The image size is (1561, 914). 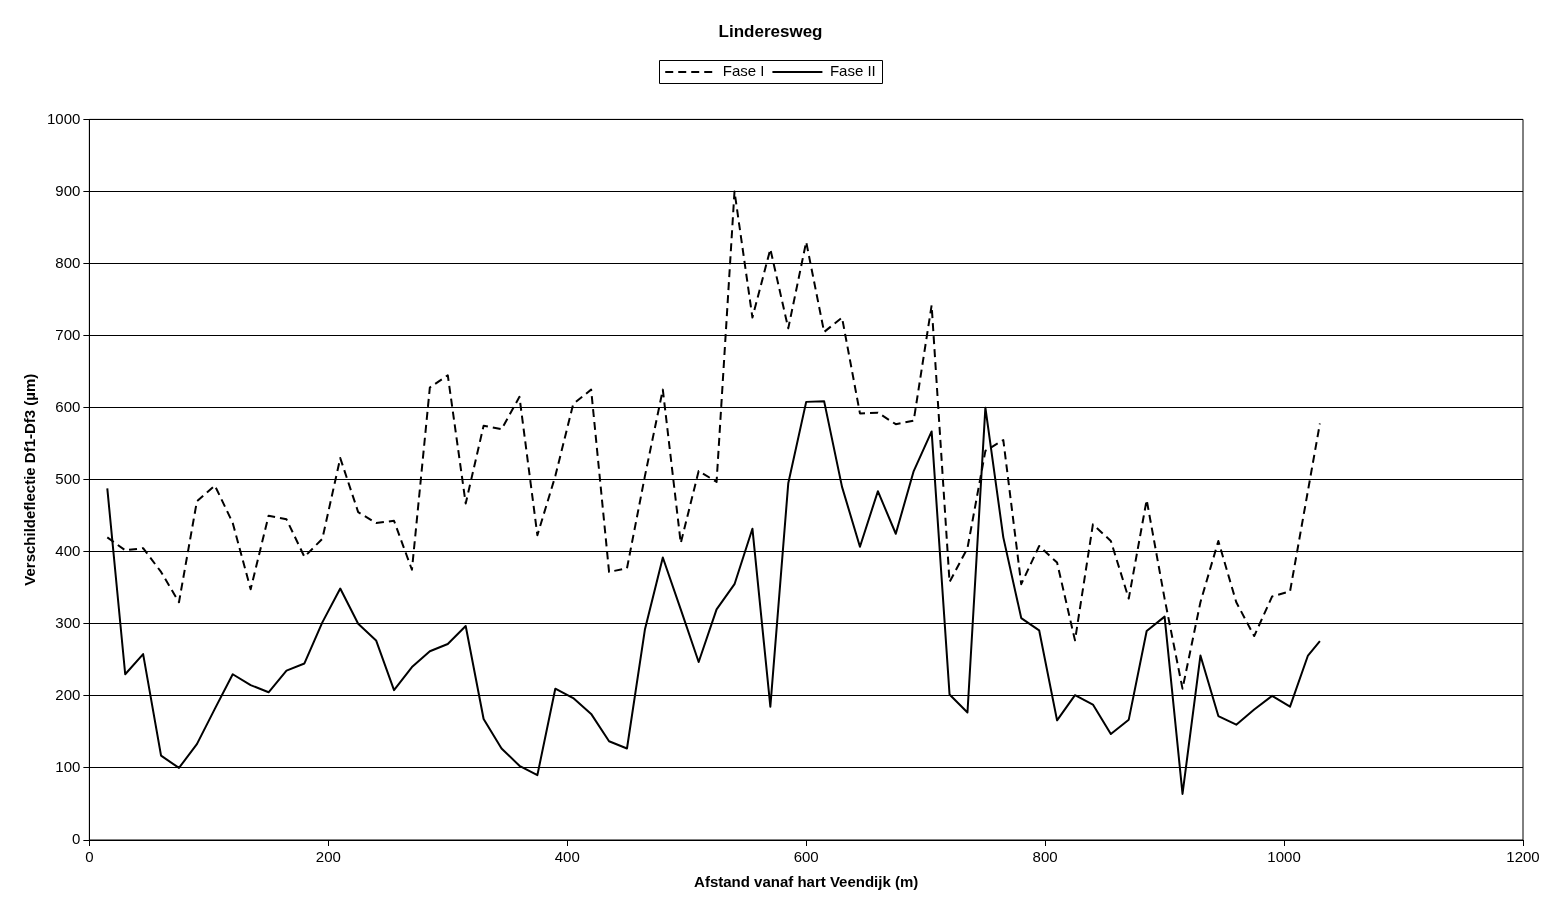 What do you see at coordinates (328, 857) in the screenshot?
I see `x-tick-label: 200` at bounding box center [328, 857].